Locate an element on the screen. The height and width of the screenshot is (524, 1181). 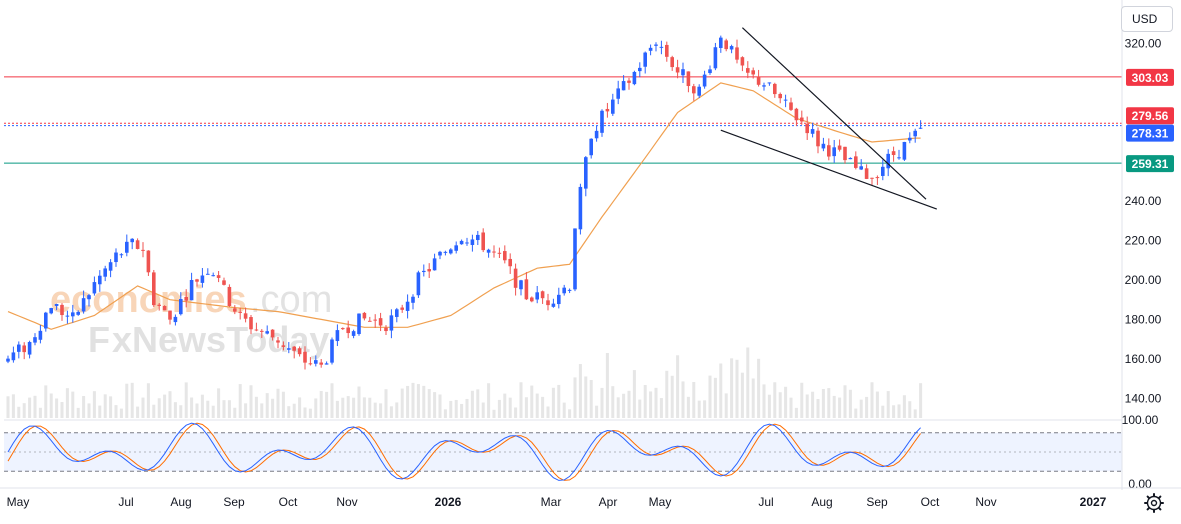
time-tick-label: Oct is located at coordinates (288, 502).